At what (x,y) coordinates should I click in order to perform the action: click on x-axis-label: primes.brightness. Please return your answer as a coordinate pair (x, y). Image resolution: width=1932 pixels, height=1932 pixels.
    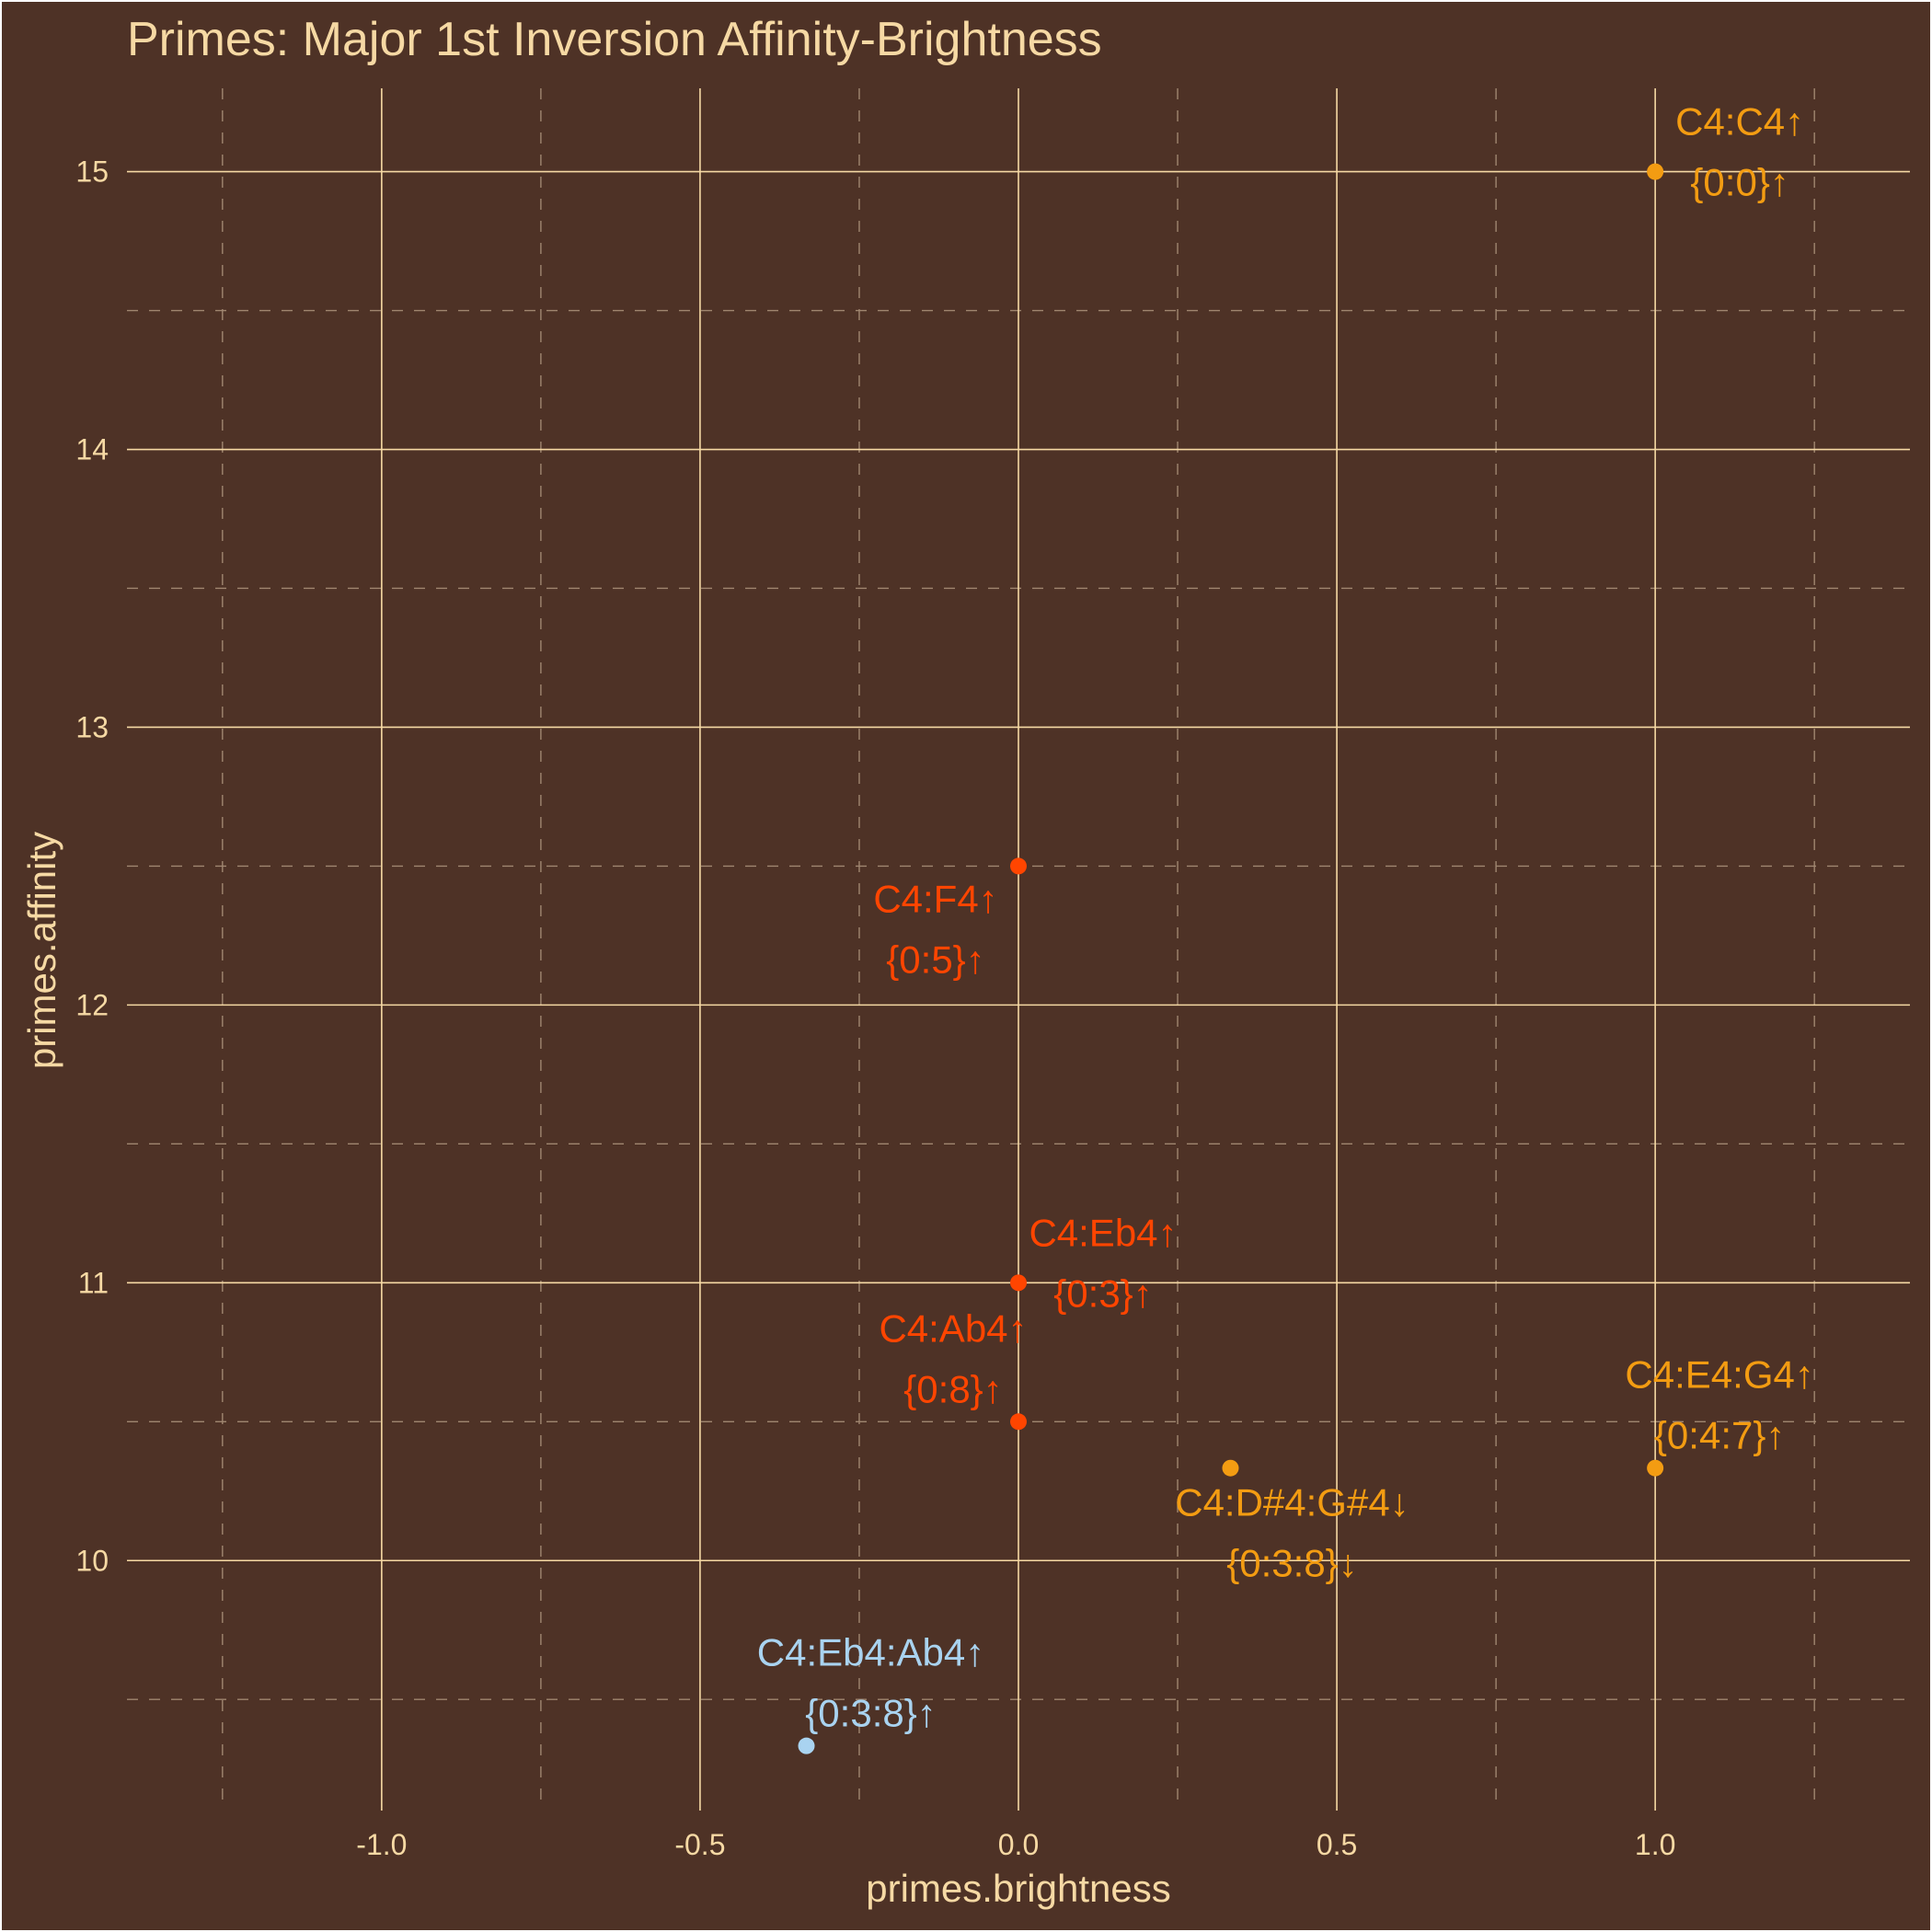
    Looking at the image, I should click on (1018, 1888).